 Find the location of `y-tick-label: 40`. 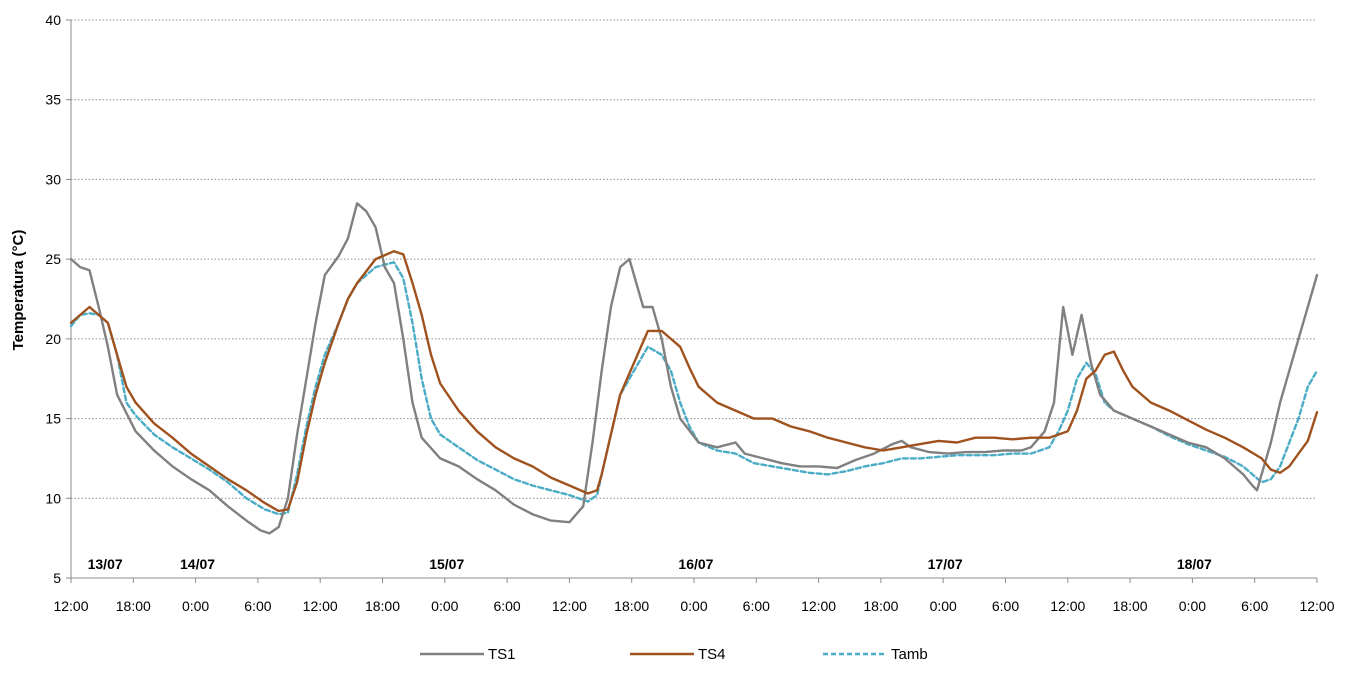

y-tick-label: 40 is located at coordinates (53, 20).